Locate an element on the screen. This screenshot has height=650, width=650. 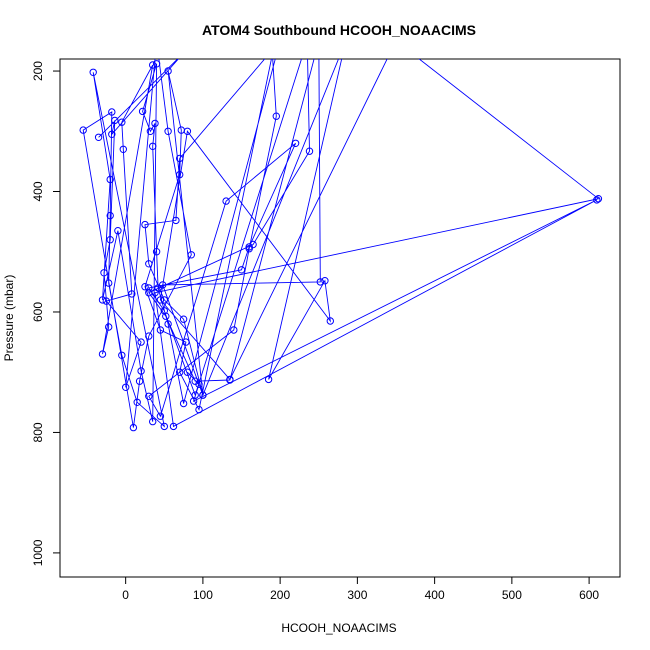
x-tick-label: 600 is located at coordinates (589, 595).